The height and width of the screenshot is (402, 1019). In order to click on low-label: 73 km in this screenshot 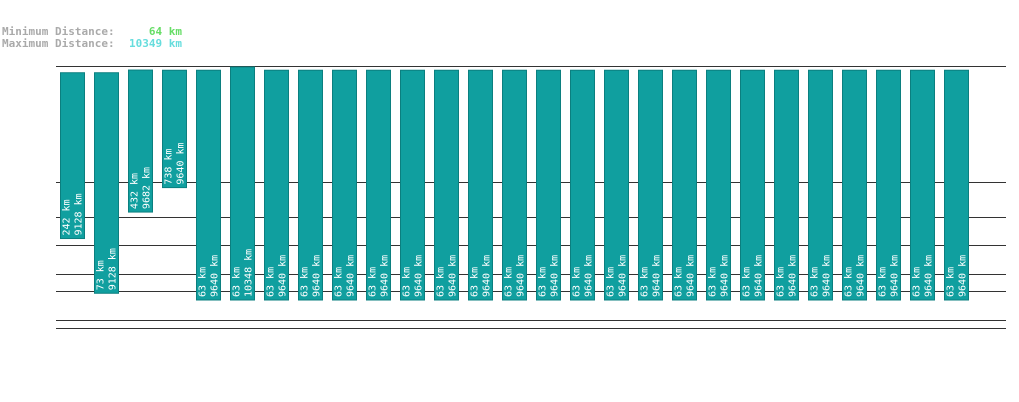, I will do `click(101, 275)`.